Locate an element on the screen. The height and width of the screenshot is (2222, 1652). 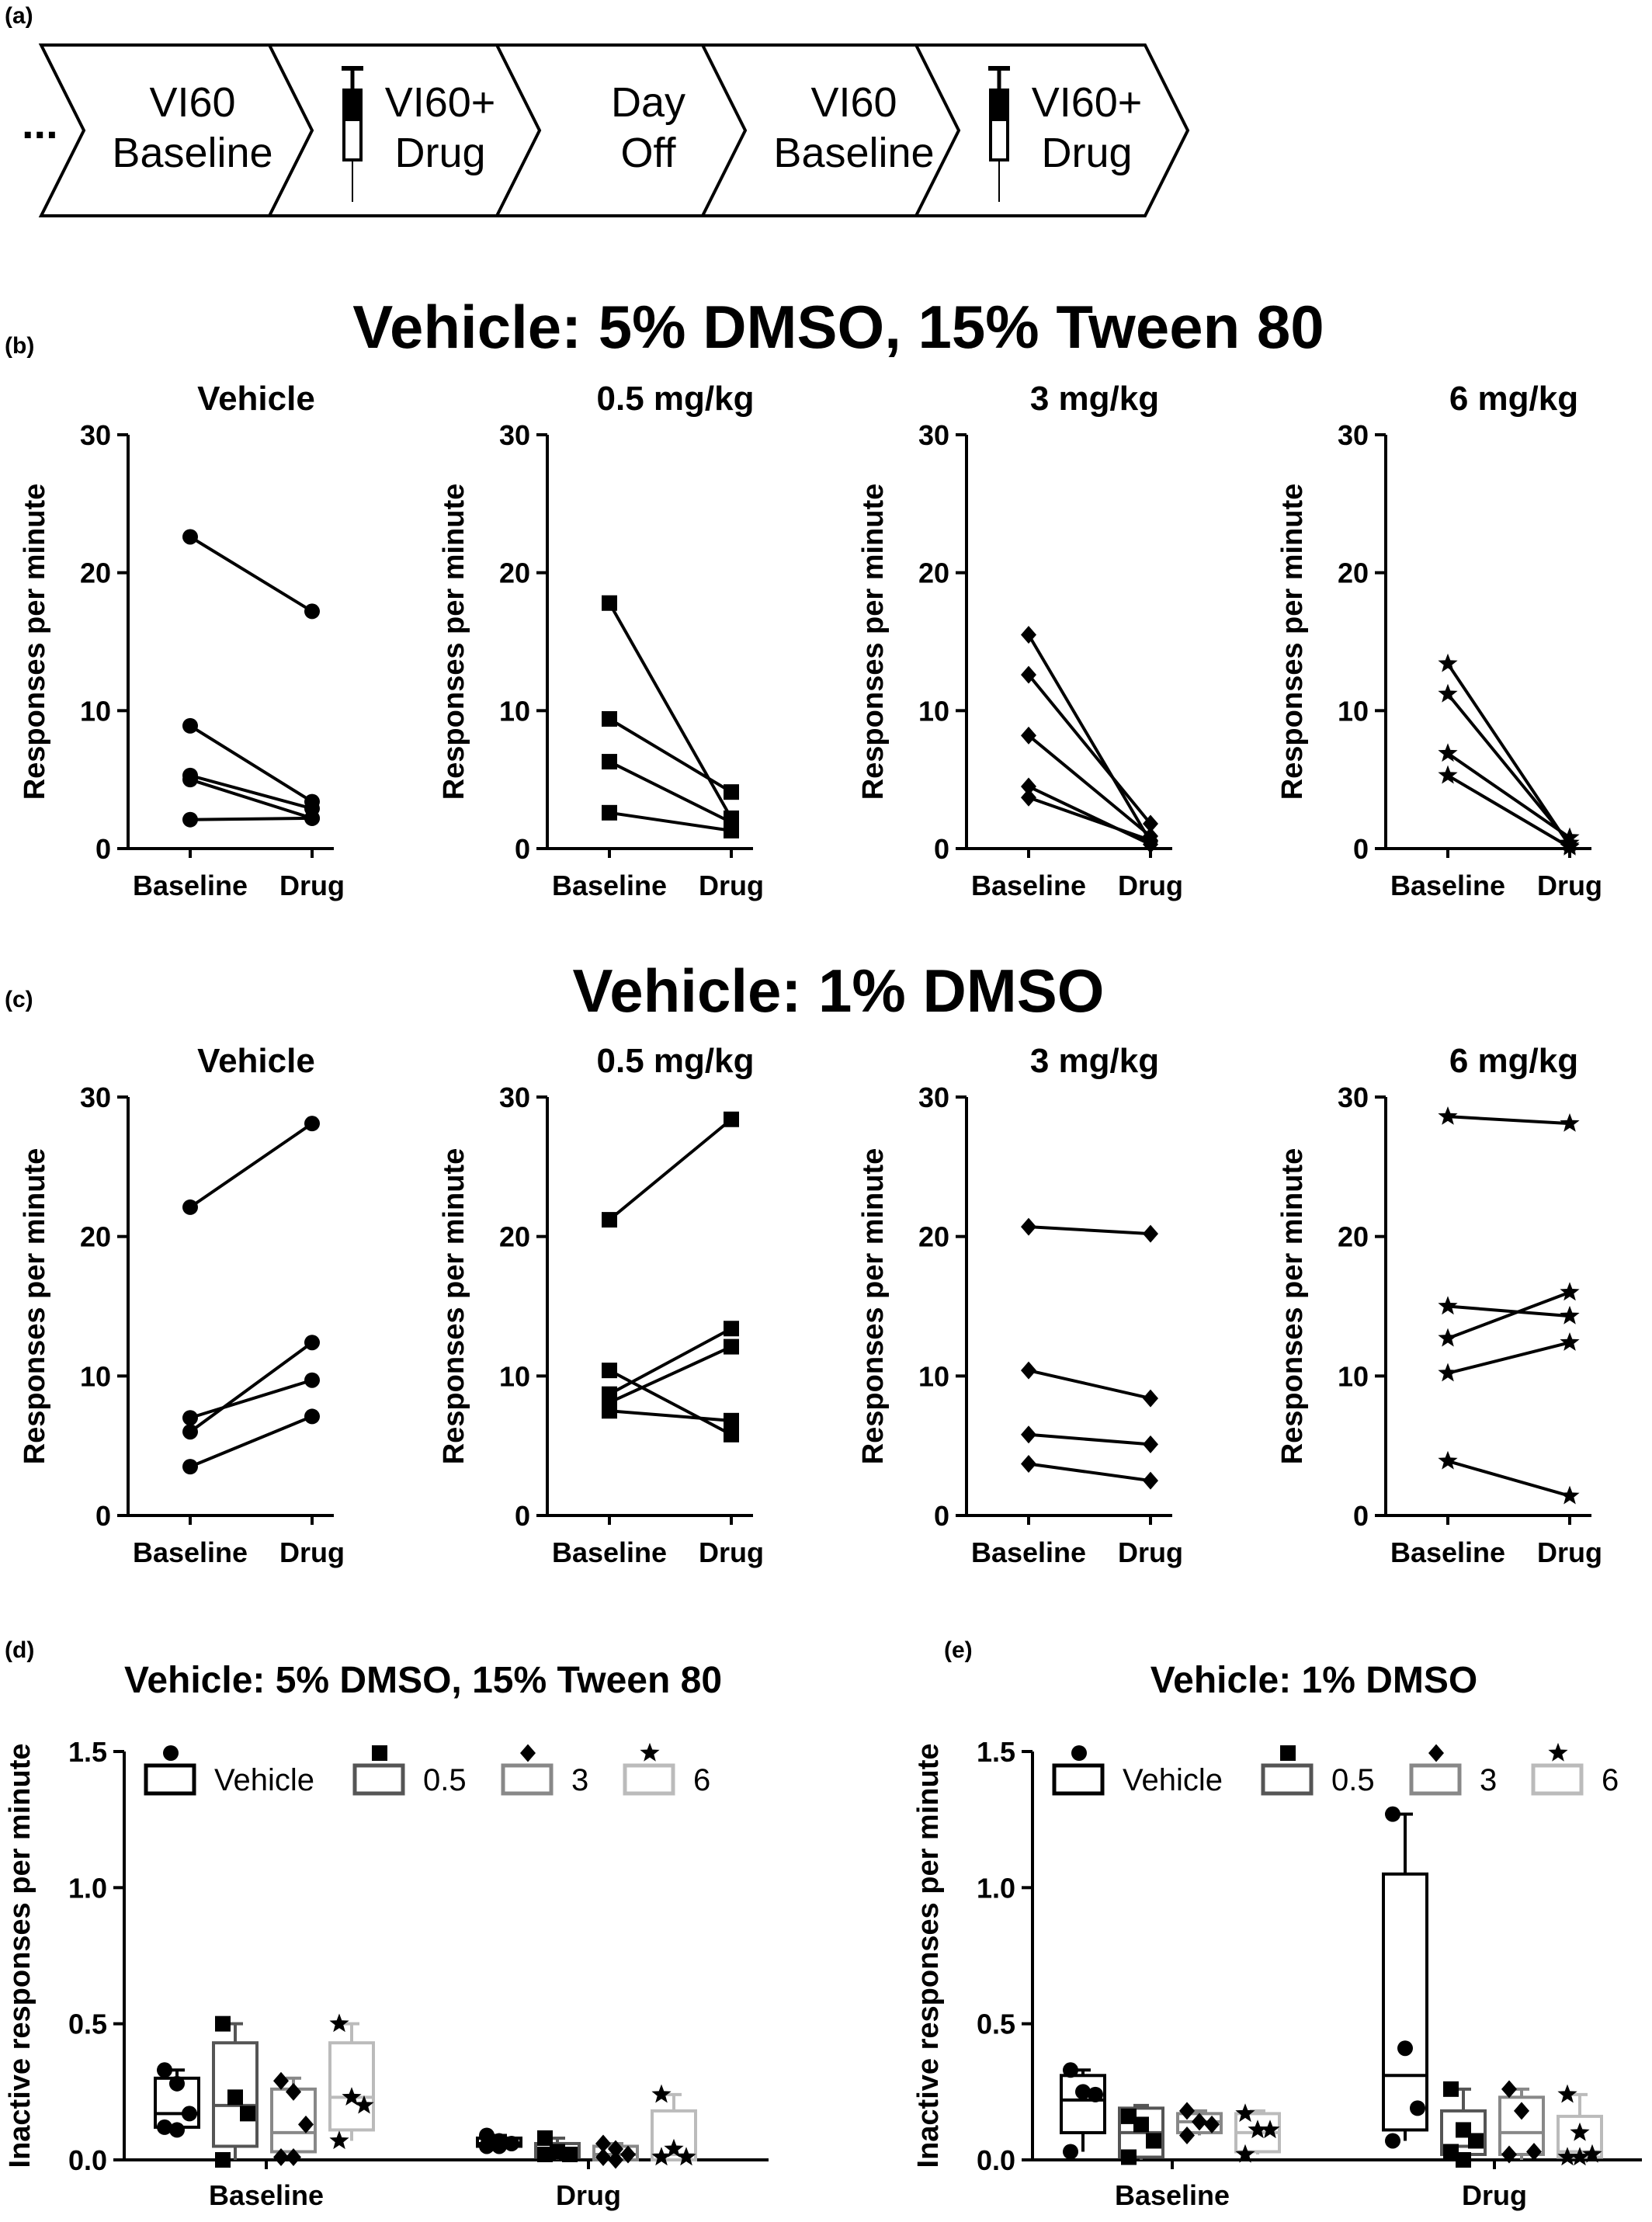
schedule-step-line1: VI60 is located at coordinates (192, 102).